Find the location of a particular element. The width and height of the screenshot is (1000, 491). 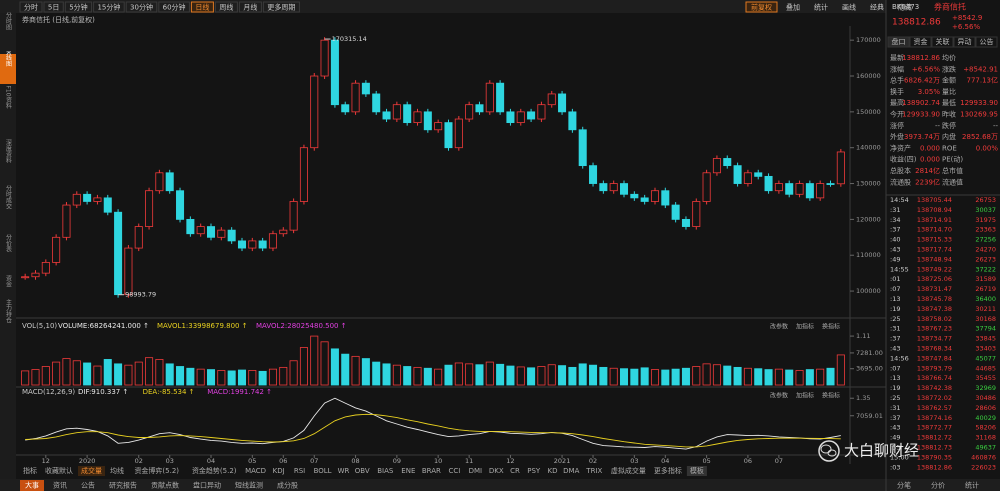

indicator-tab: 虚拟成交量 is located at coordinates (628, 470).